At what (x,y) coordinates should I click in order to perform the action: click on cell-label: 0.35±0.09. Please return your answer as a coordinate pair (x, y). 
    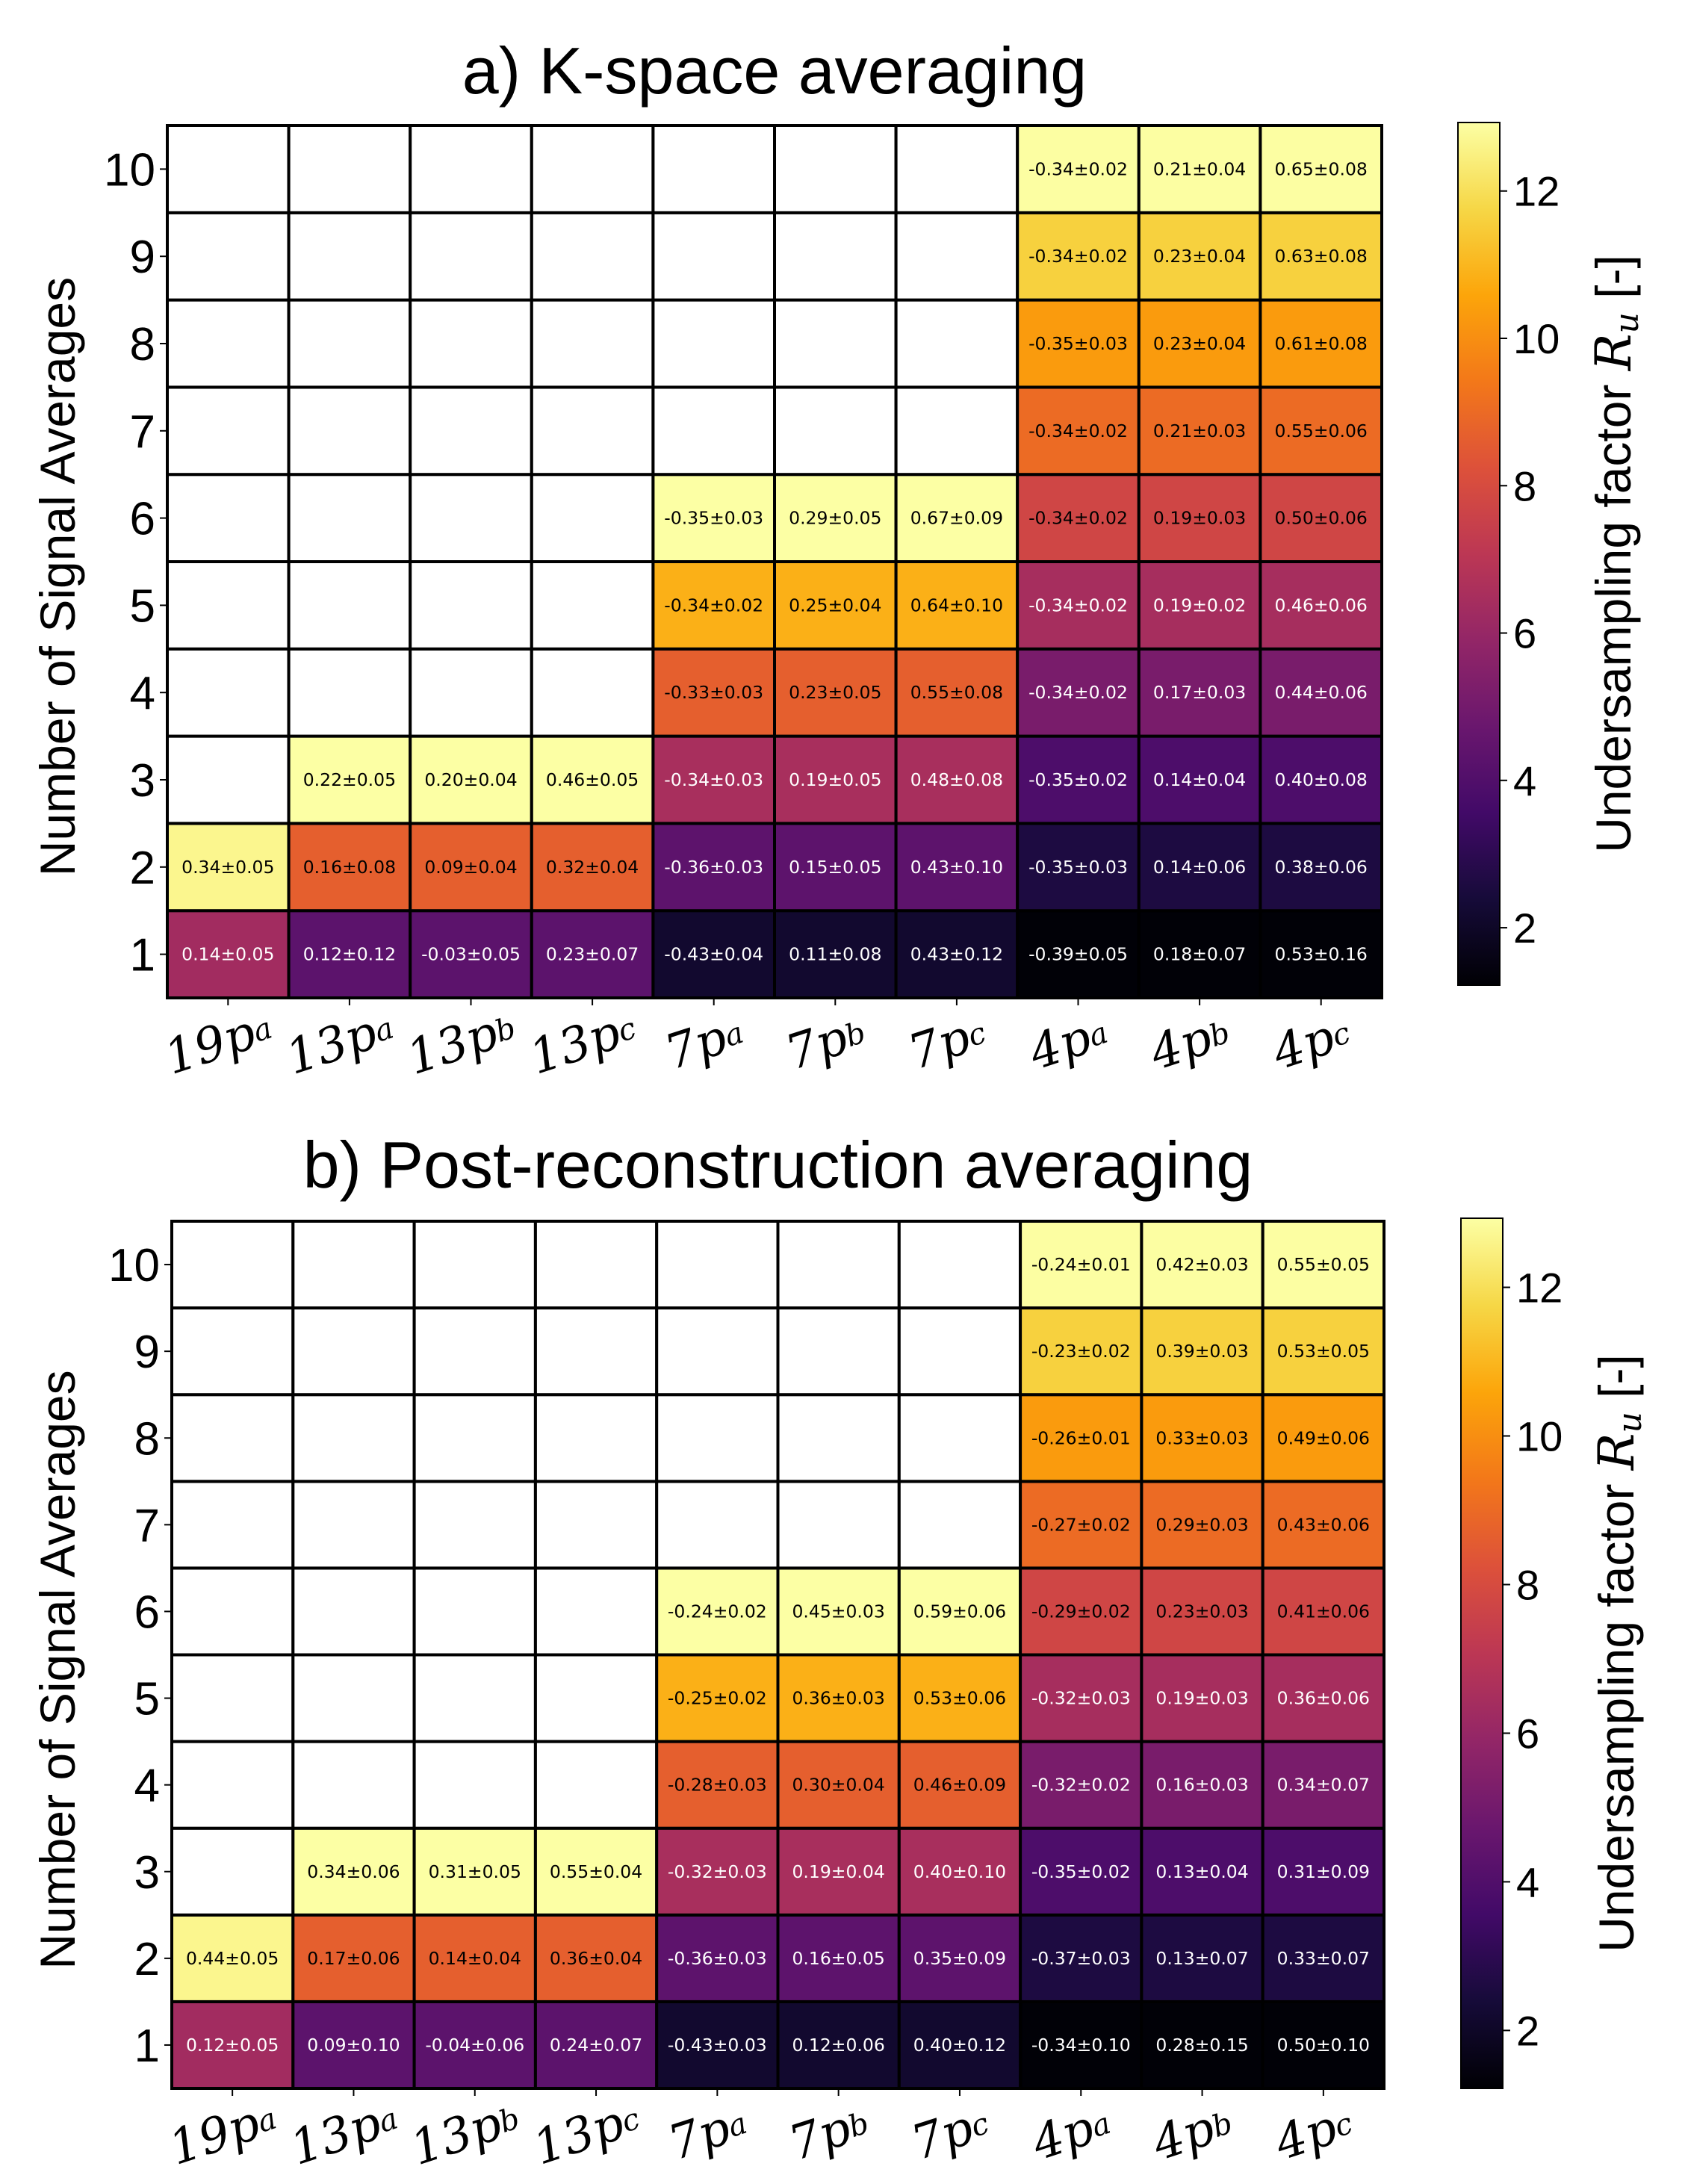
    Looking at the image, I should click on (959, 1958).